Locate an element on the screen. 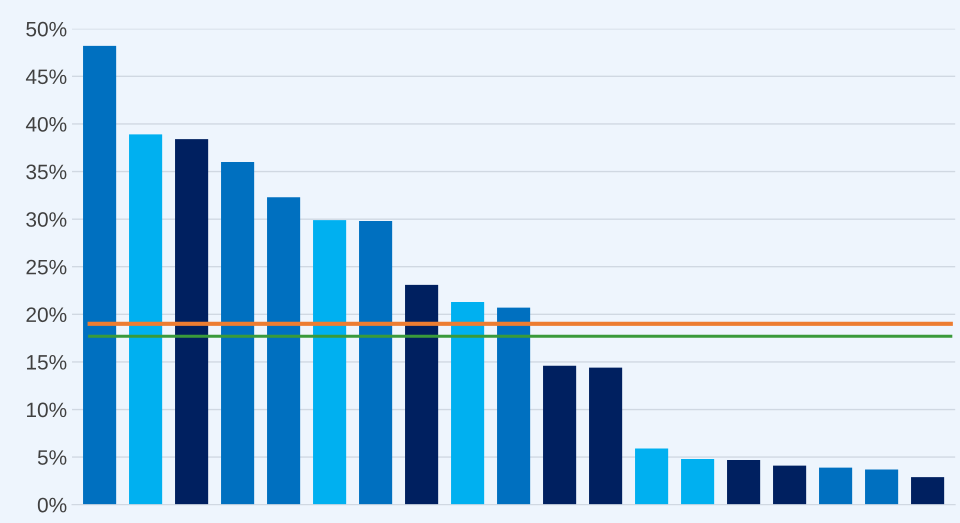 The height and width of the screenshot is (523, 960). y-tick-label: 5% is located at coordinates (52, 457).